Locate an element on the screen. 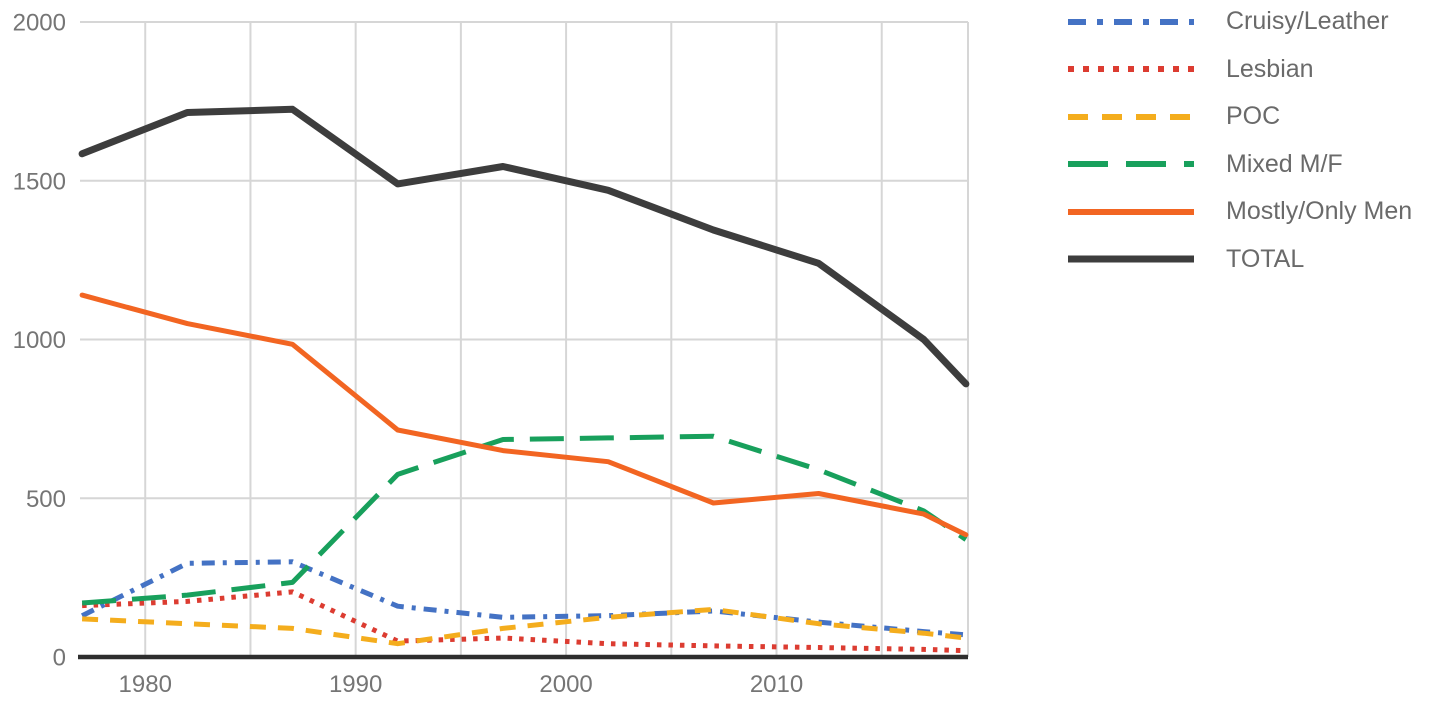 This screenshot has height=702, width=1432. x-tick-label: 2000 is located at coordinates (565, 684).